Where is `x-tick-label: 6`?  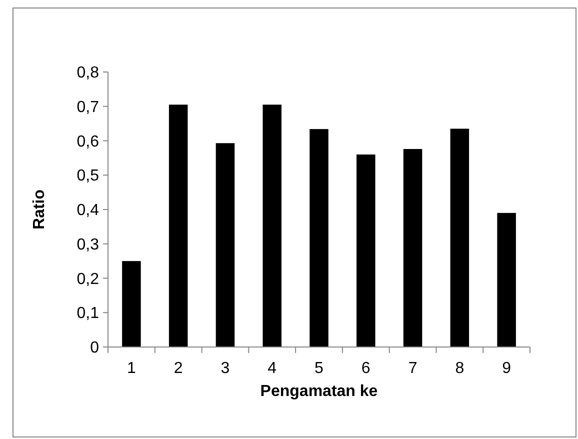 x-tick-label: 6 is located at coordinates (365, 368).